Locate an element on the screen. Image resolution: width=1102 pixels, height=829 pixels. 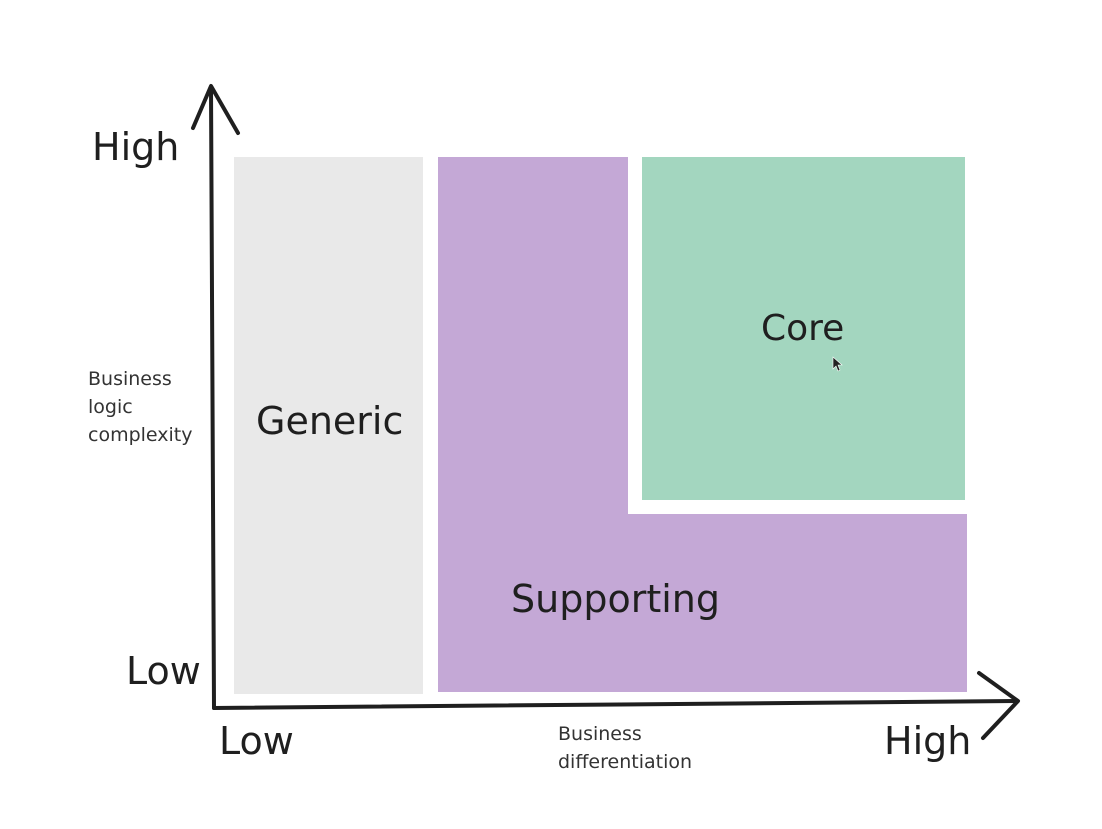
x-axis-arrowhead-icon is located at coordinates (998, 705).